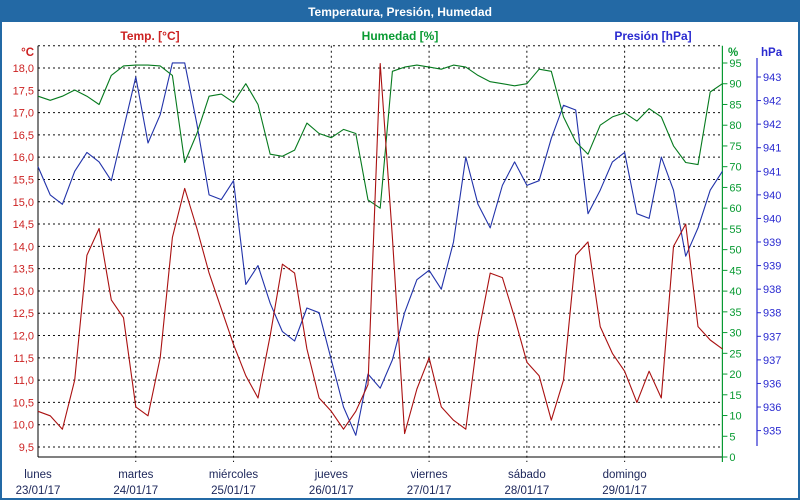 Image resolution: width=800 pixels, height=500 pixels. Describe the element at coordinates (23, 69) in the screenshot. I see `tick-label: 18,0` at that location.